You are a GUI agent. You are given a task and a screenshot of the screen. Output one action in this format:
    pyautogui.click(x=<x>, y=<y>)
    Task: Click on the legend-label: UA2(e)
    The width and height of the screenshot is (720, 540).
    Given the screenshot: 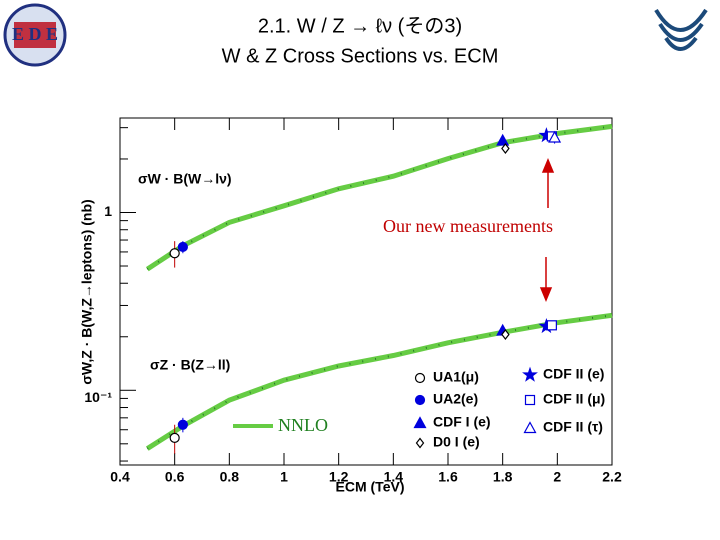 What is the action you would take?
    pyautogui.click(x=455, y=399)
    